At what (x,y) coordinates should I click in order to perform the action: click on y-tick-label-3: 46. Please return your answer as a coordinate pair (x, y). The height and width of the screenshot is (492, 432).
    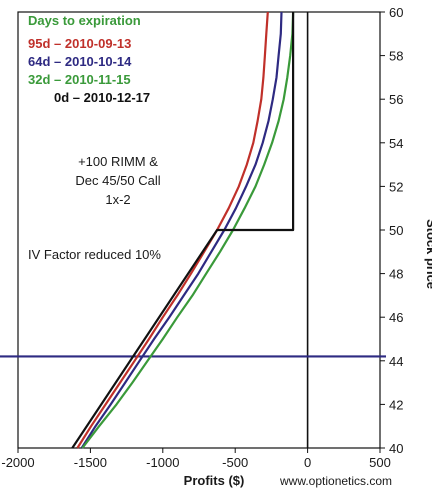
    Looking at the image, I should click on (396, 317).